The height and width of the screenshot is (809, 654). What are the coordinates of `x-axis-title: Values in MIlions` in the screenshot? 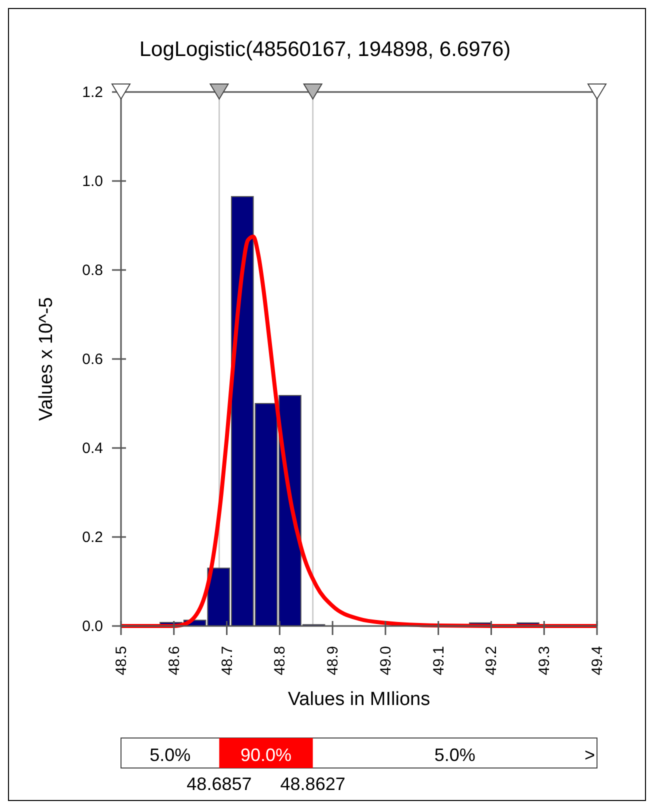 It's located at (359, 699).